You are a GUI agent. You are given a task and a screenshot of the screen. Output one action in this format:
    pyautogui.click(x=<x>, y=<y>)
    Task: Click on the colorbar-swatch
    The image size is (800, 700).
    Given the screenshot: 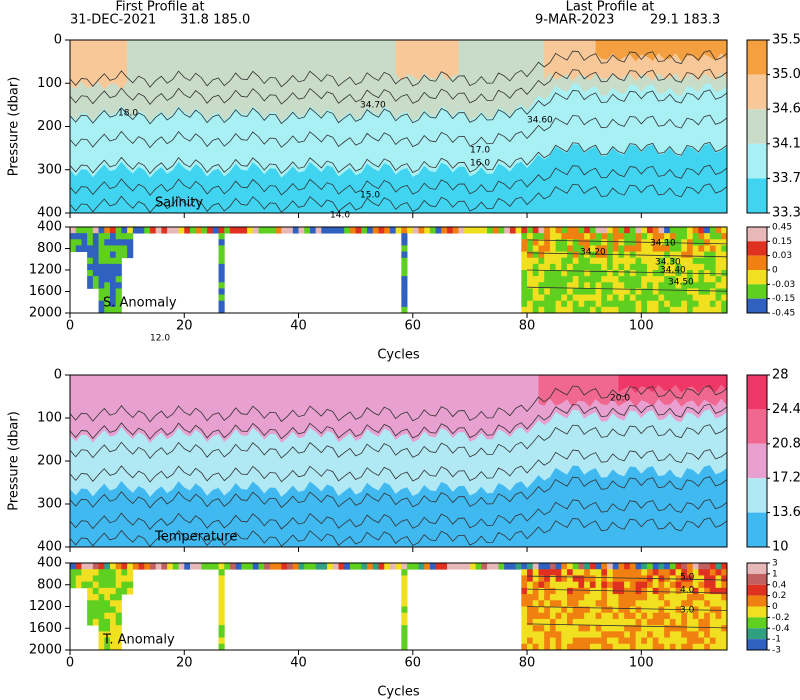 What is the action you would take?
    pyautogui.click(x=757, y=612)
    